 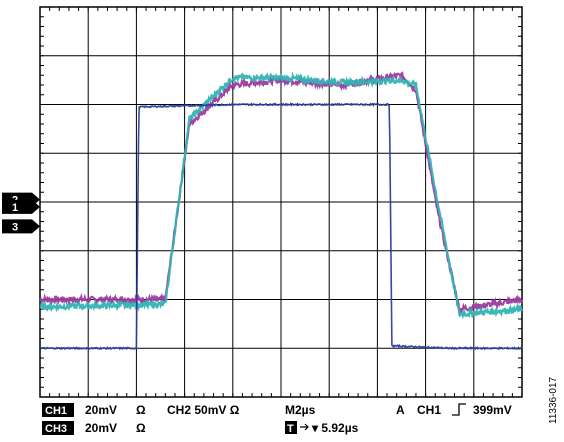 What do you see at coordinates (15, 227) in the screenshot?
I see `marker-label: 3` at bounding box center [15, 227].